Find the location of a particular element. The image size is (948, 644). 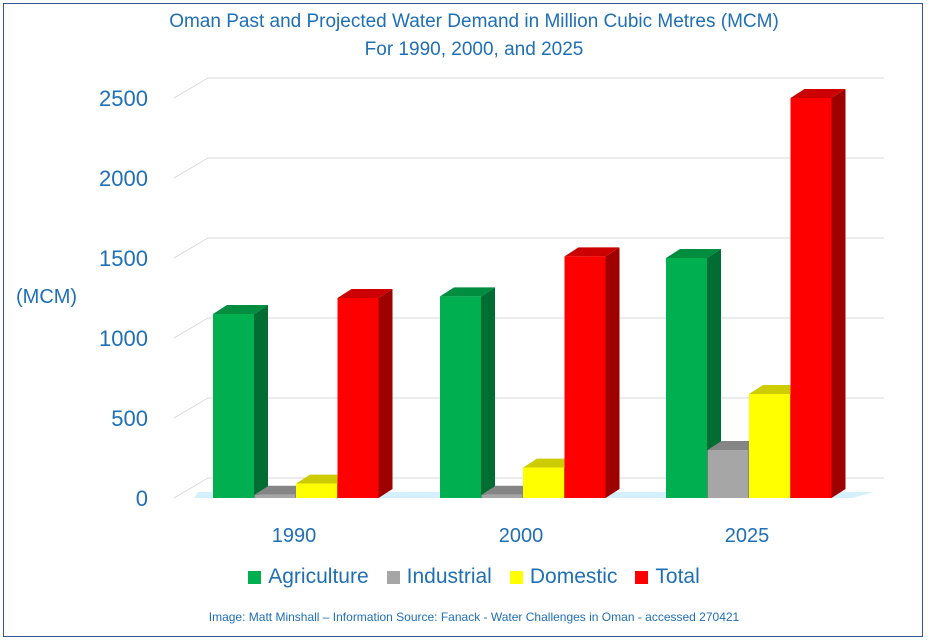

bar-domestic-1990 is located at coordinates (316, 490).